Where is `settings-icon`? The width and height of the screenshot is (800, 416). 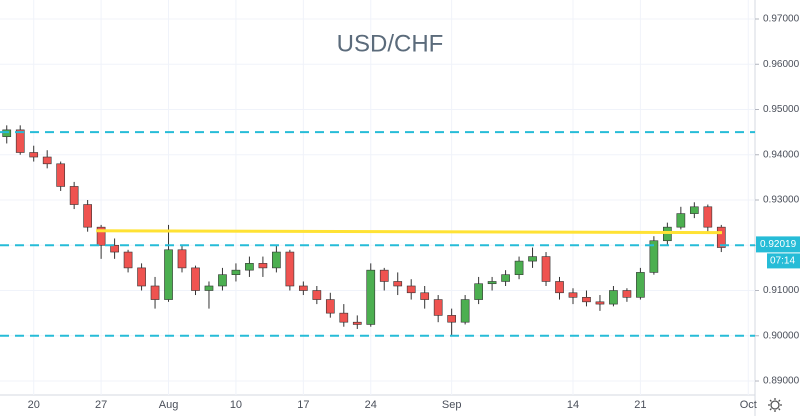 settings-icon is located at coordinates (775, 405).